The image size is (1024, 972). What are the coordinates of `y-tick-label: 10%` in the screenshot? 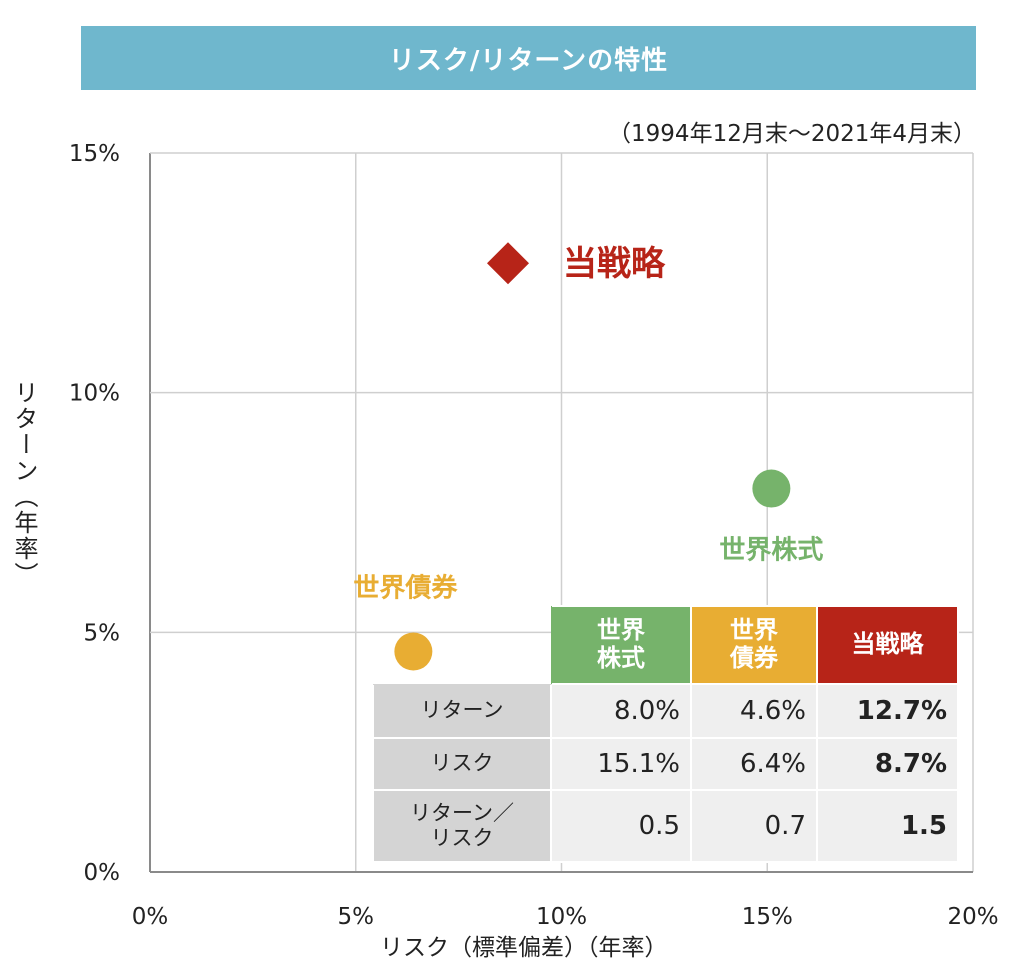 It's located at (94, 394).